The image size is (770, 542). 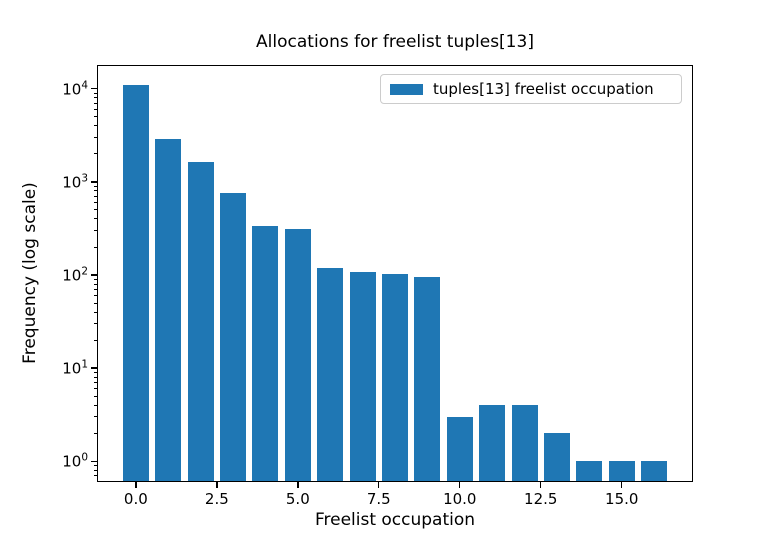 What do you see at coordinates (543, 89) in the screenshot?
I see `legend-label: tuples[13] freelist occupation` at bounding box center [543, 89].